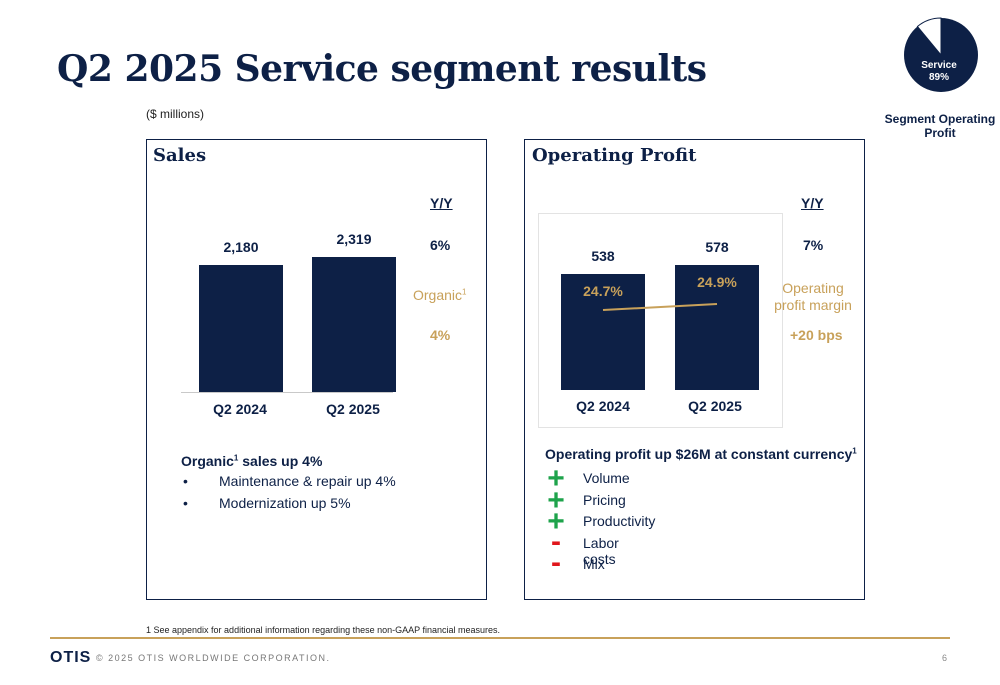 The width and height of the screenshot is (1000, 685). I want to click on op-bar-value: 578, so click(717, 247).